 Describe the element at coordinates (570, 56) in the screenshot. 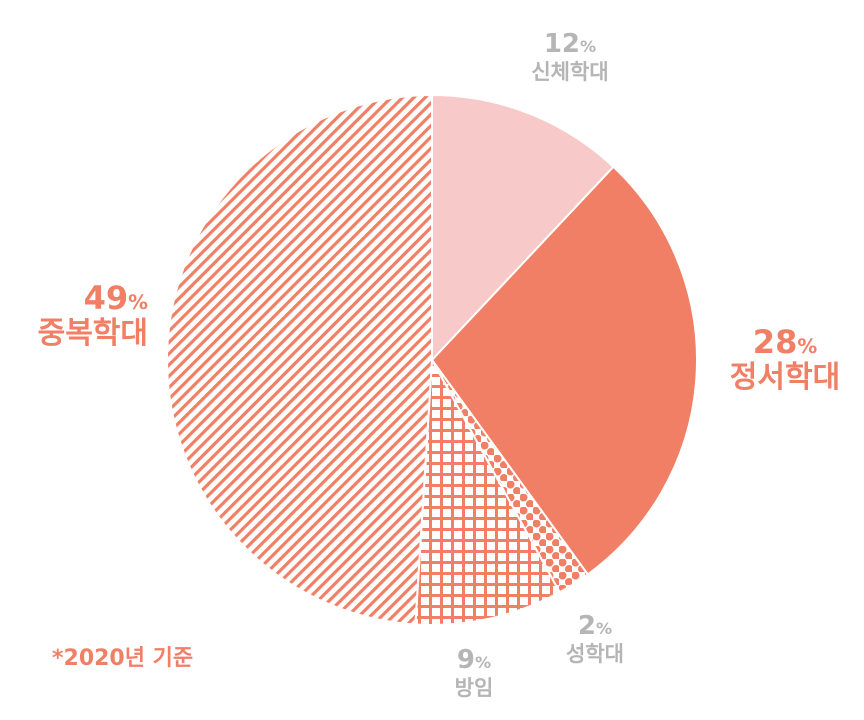

I see `slice-label-physical: 12% 신체학대` at that location.